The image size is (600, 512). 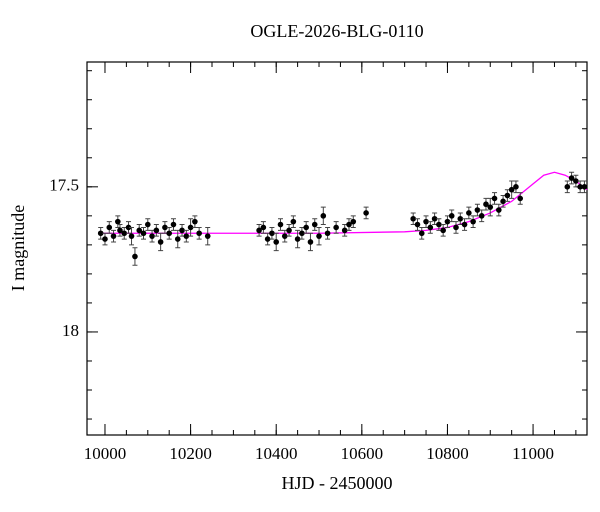 What do you see at coordinates (105, 453) in the screenshot?
I see `x-tick-label: 10000` at bounding box center [105, 453].